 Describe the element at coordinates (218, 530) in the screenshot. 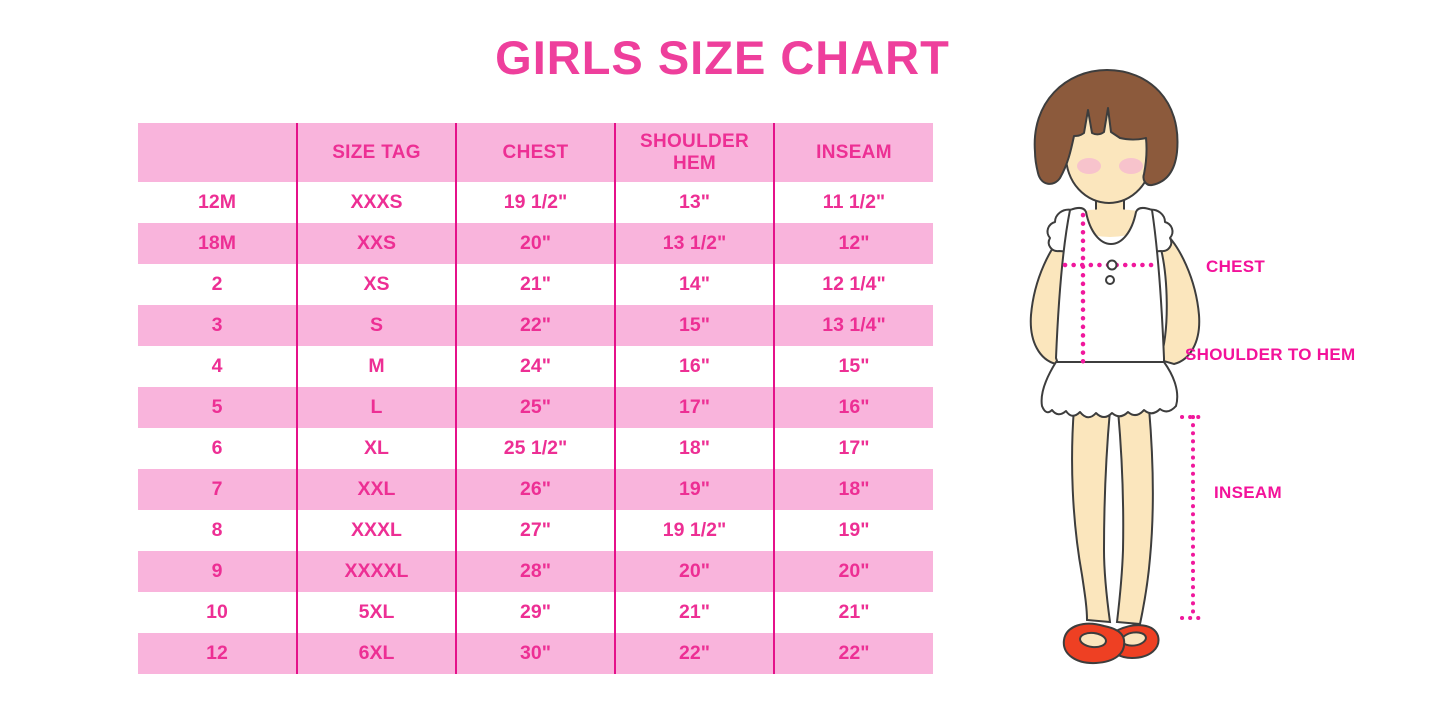

I see `table-cell: 8` at that location.